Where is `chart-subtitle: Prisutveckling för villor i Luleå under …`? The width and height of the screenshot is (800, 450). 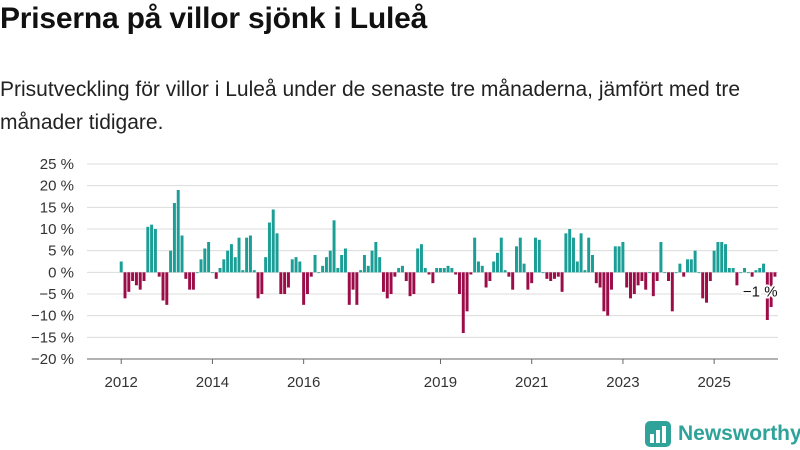
chart-subtitle: Prisutveckling för villor i Luleå under … is located at coordinates (370, 106).